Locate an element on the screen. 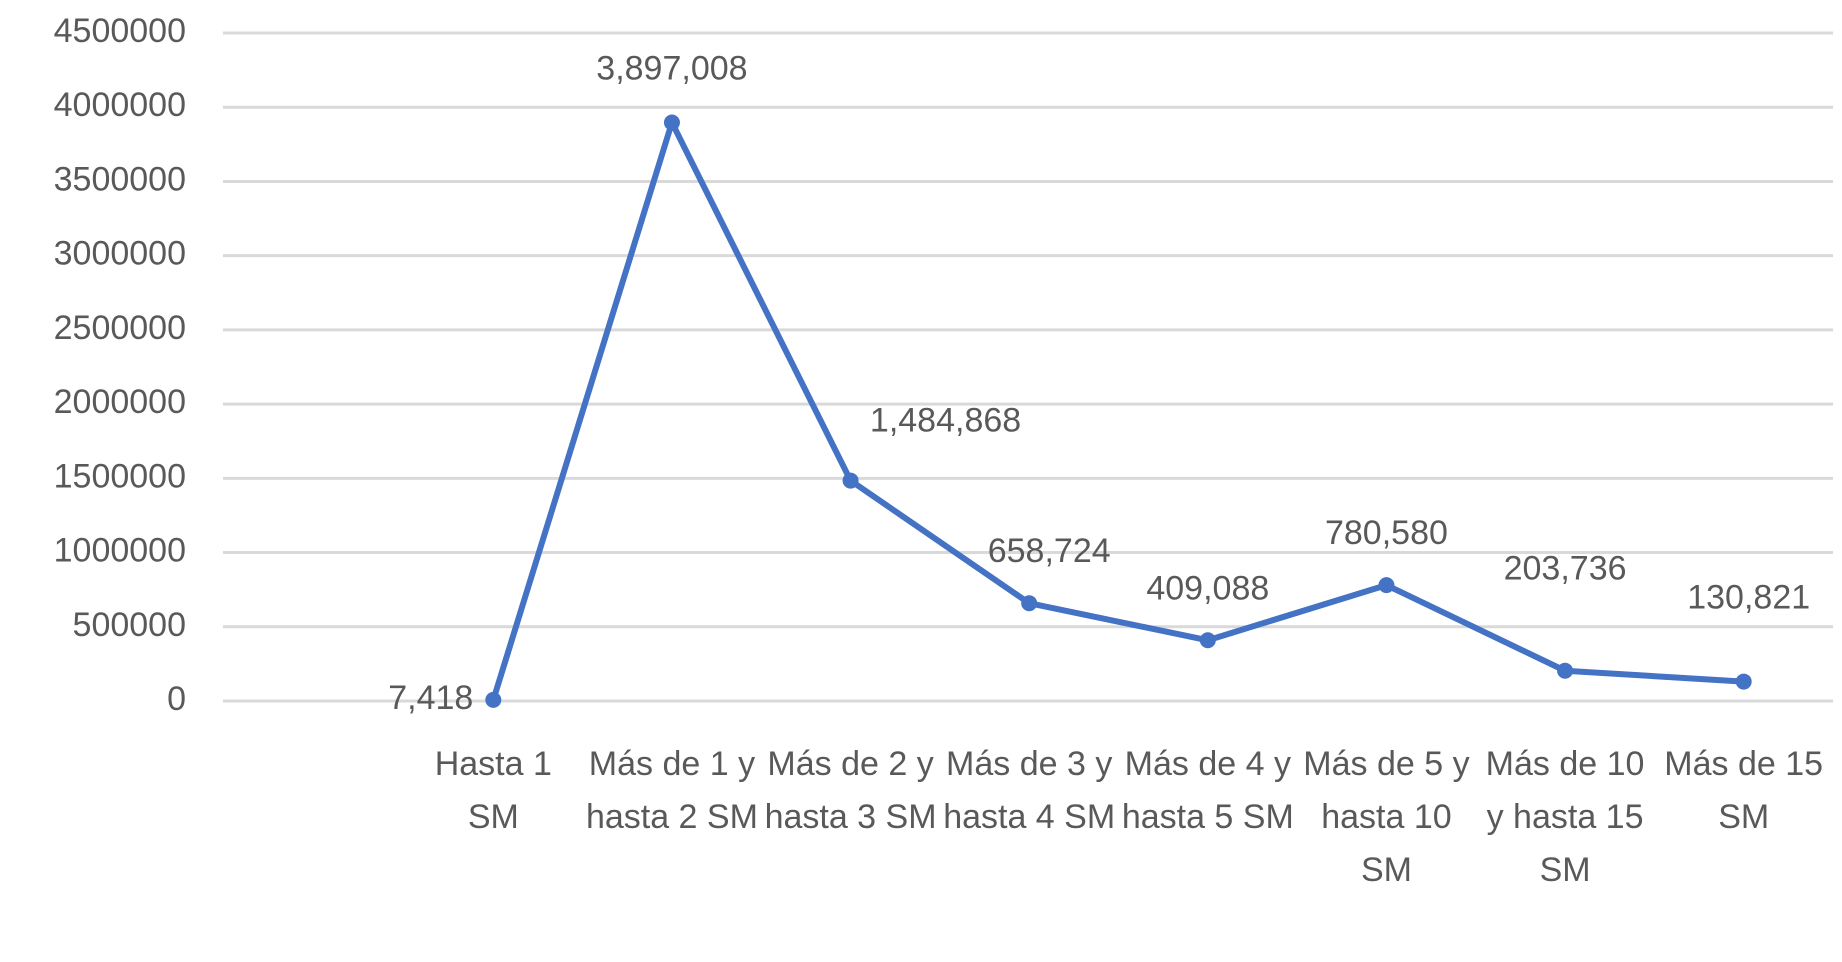  data-label: 1,484,868 is located at coordinates (945, 421).